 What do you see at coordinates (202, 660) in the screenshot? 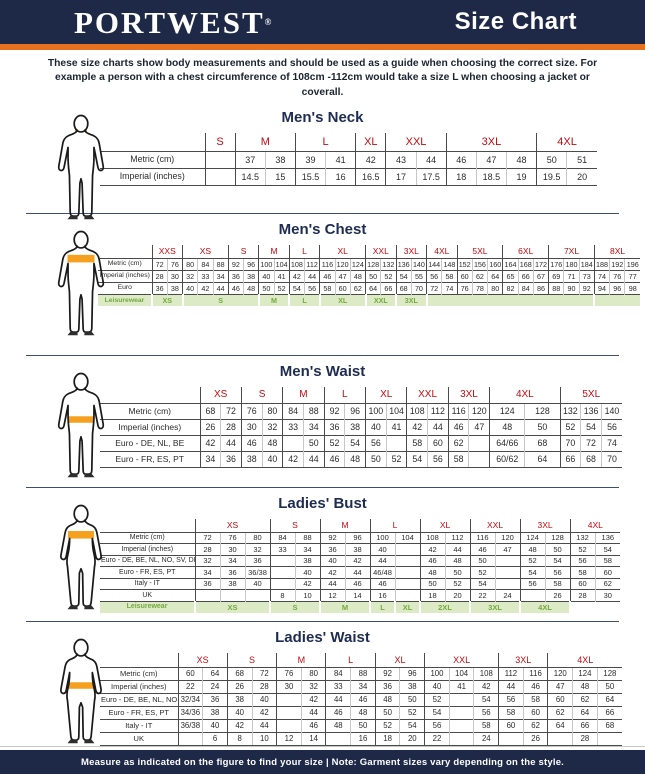
I see `size-group-header: XS` at bounding box center [202, 660].